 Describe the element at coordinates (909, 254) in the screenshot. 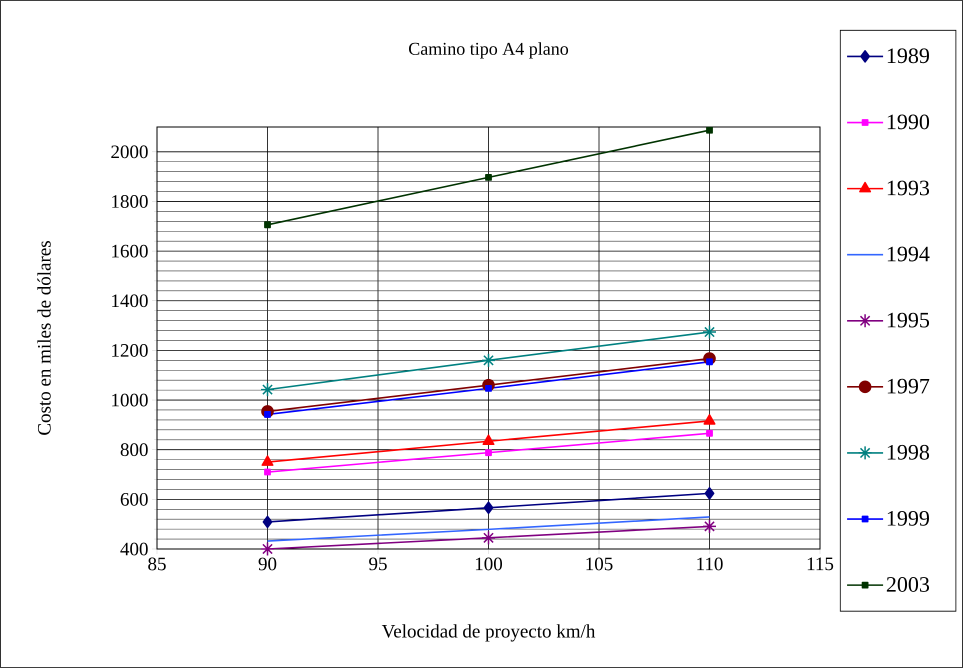

I see `legend-label: 1994` at that location.